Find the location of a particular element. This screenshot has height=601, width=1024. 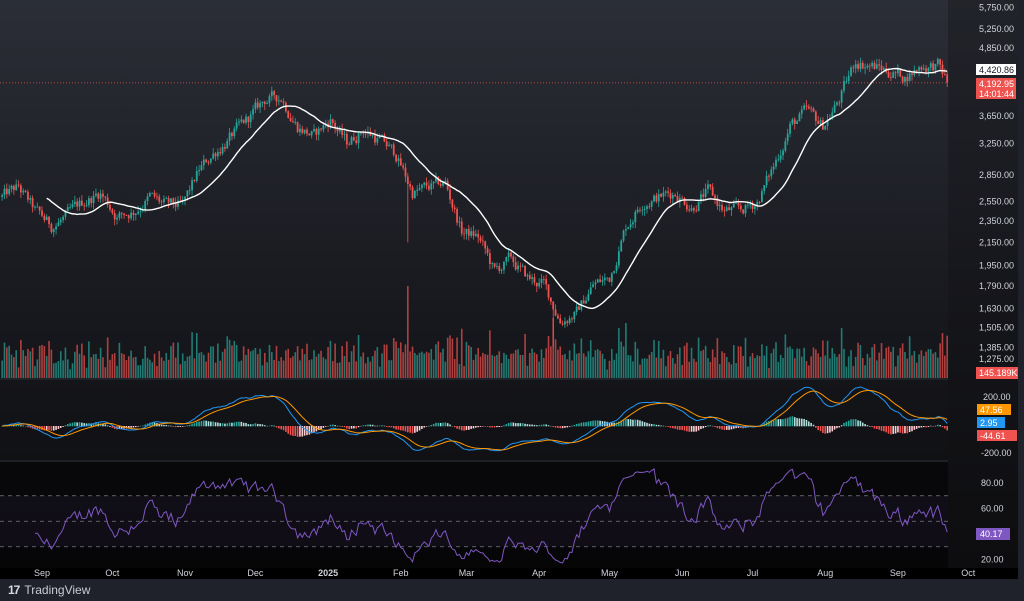

price-tick-label: 2,550.00 is located at coordinates (996, 202).